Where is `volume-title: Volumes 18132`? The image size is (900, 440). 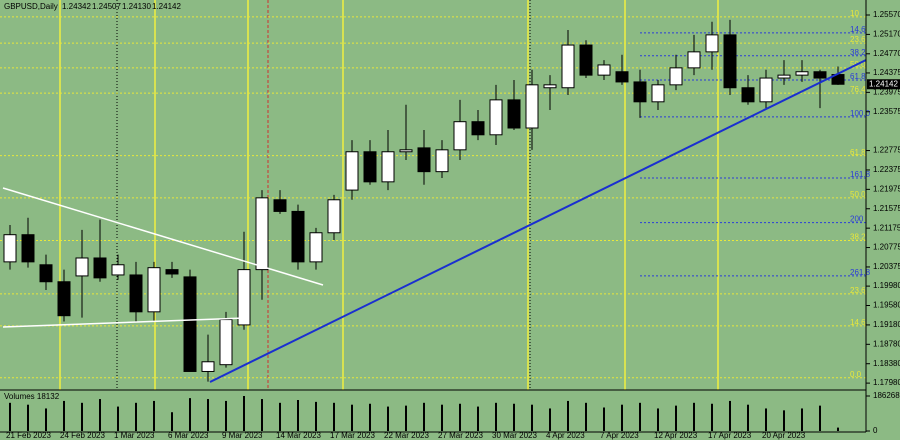 volume-title: Volumes 18132 is located at coordinates (32, 396).